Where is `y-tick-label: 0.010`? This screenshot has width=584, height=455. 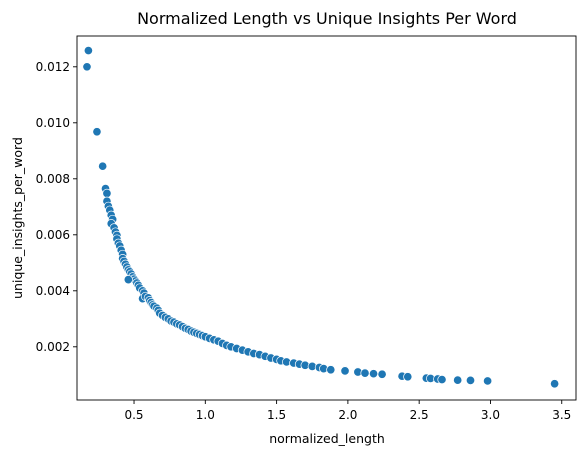 y-tick-label: 0.010 is located at coordinates (53, 123).